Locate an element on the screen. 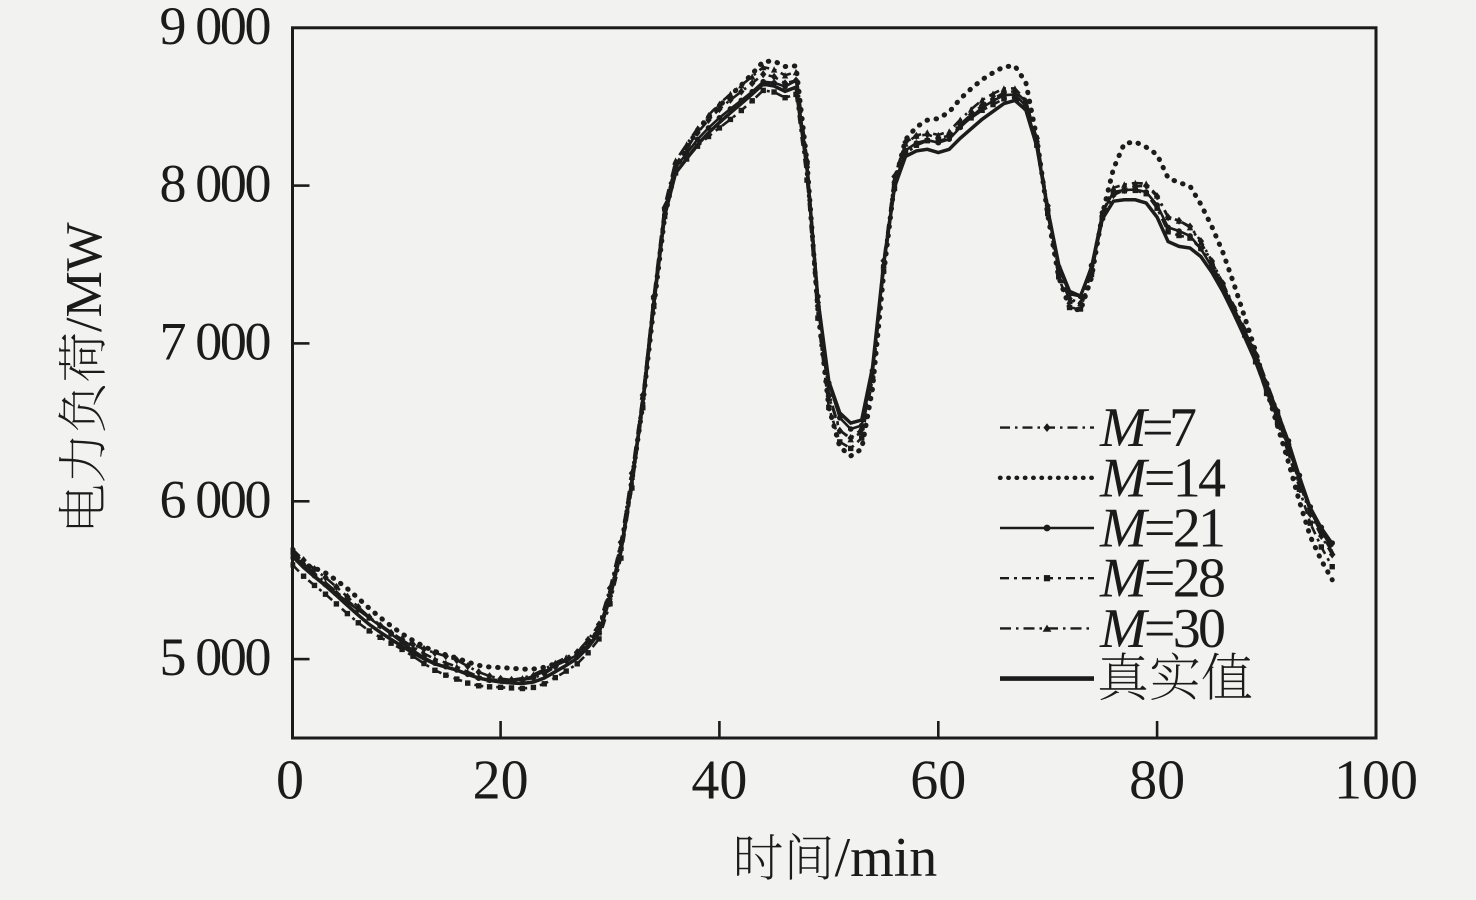 The image size is (1476, 900). svg-text: 6 000 is located at coordinates (216, 499).